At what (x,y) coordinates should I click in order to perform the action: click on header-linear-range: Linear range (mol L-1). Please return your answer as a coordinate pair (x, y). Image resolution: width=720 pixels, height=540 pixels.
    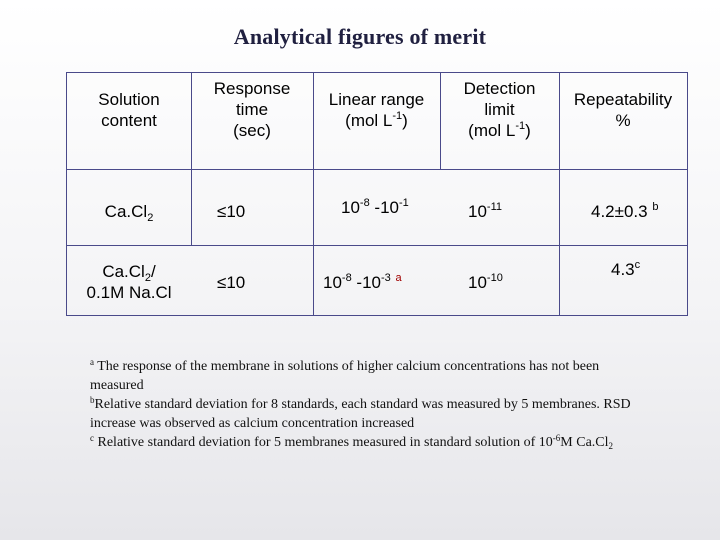
    Looking at the image, I should click on (376, 110).